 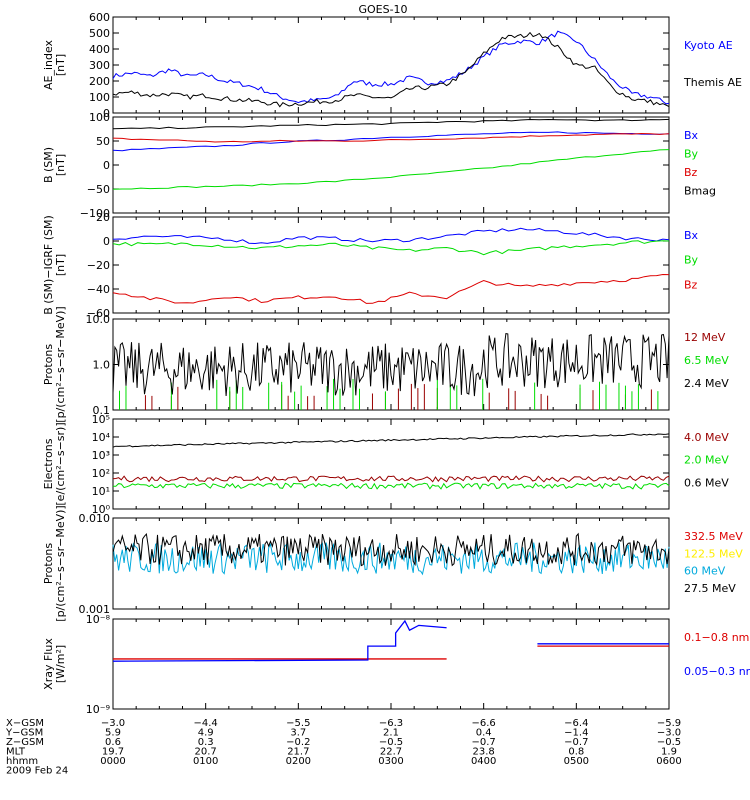 What do you see at coordinates (37, 771) in the screenshot?
I see `date-label: 2009 Feb 24` at bounding box center [37, 771].